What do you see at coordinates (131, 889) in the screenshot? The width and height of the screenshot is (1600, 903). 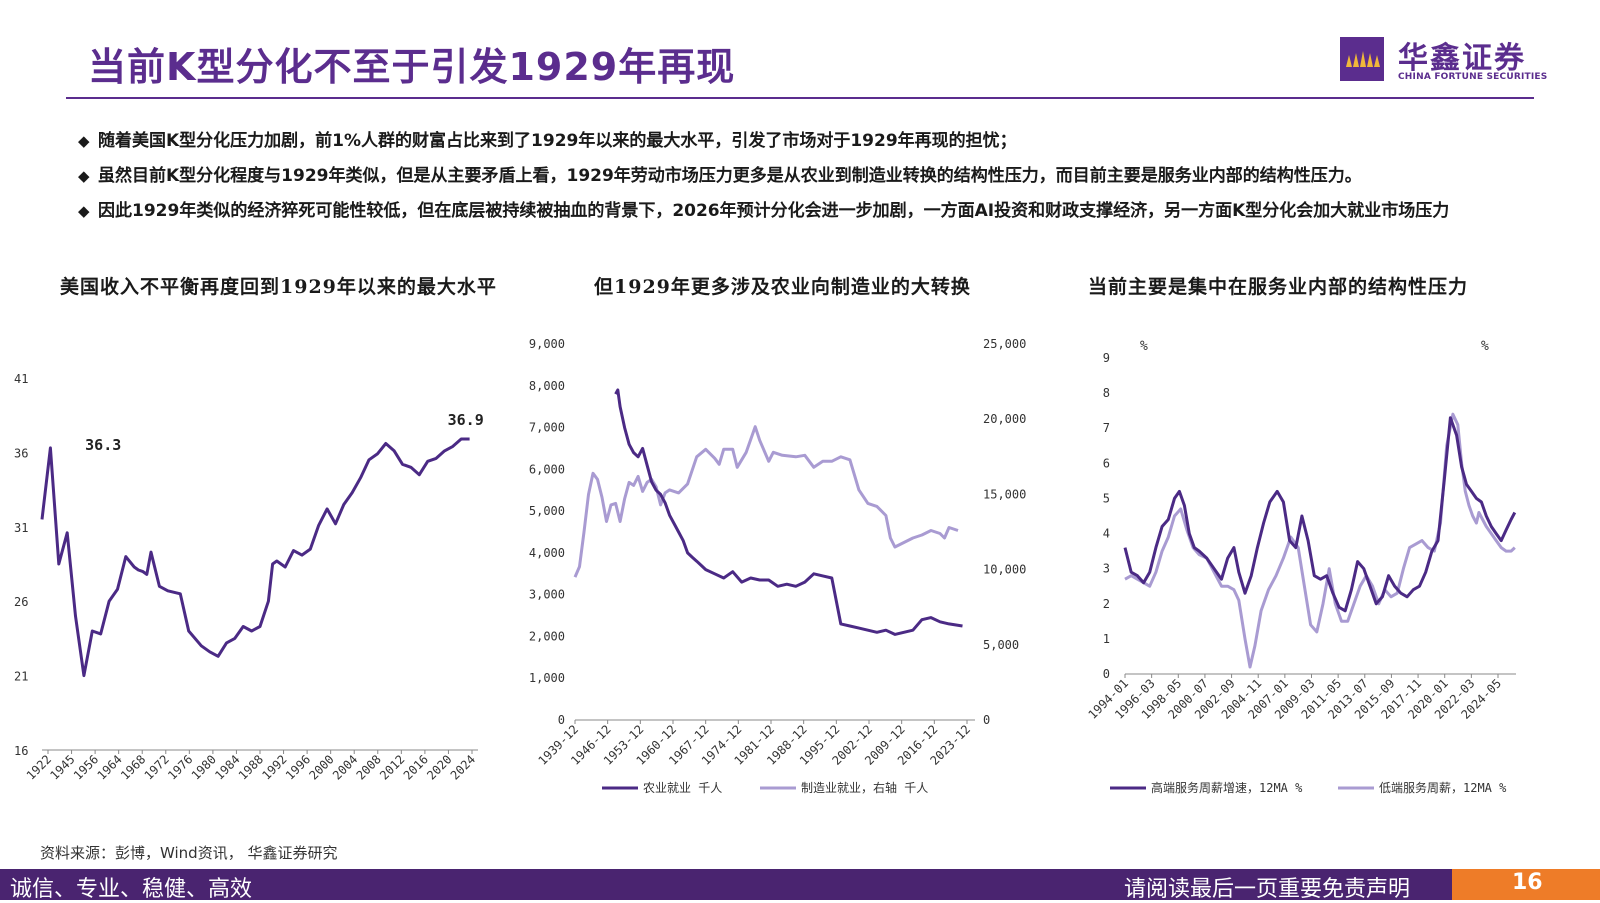 I see `footer-slogan: 诚信、专业、稳健、高效` at bounding box center [131, 889].